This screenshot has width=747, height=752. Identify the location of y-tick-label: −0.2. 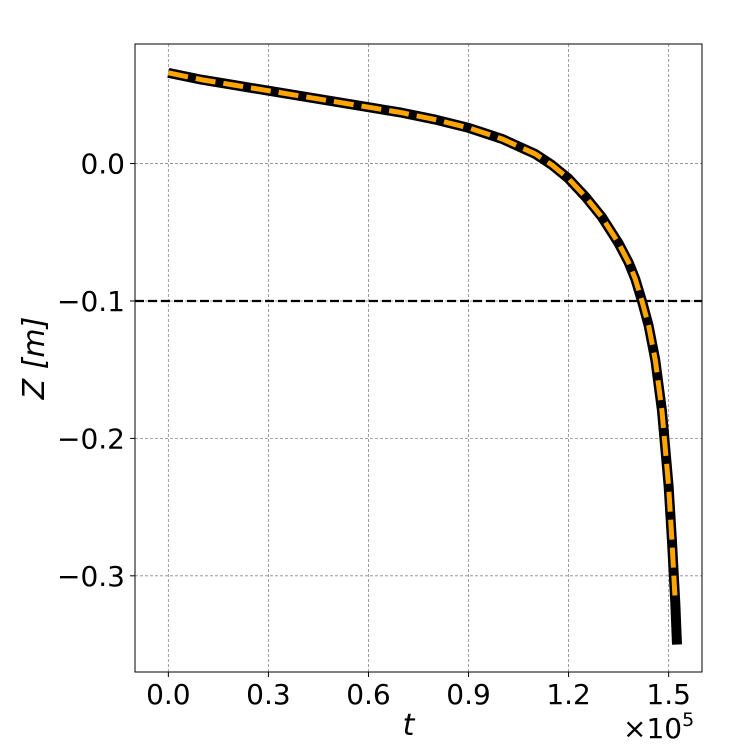
(91, 438).